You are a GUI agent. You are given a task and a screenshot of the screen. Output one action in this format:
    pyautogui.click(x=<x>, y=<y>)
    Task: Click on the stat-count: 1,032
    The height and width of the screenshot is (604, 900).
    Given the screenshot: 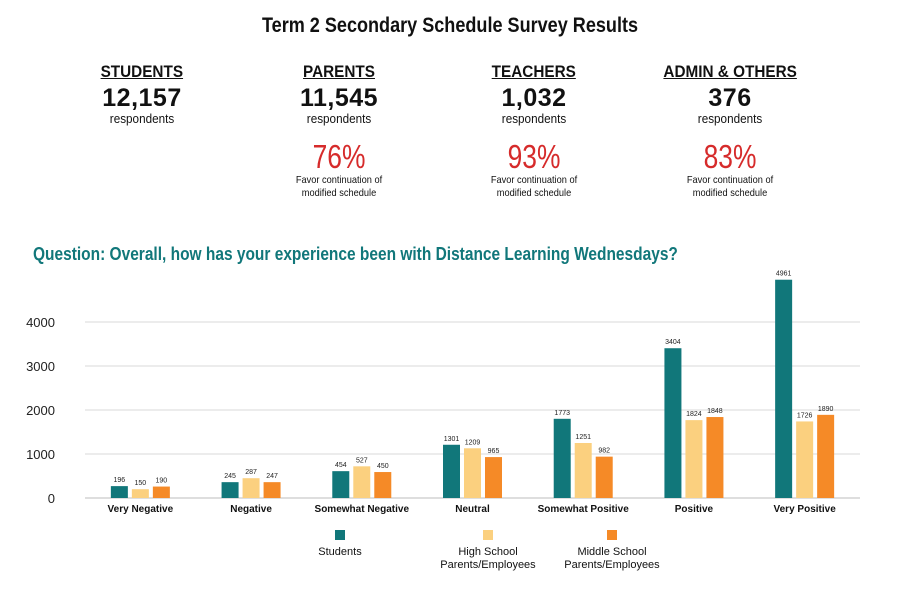 What is the action you would take?
    pyautogui.click(x=534, y=98)
    